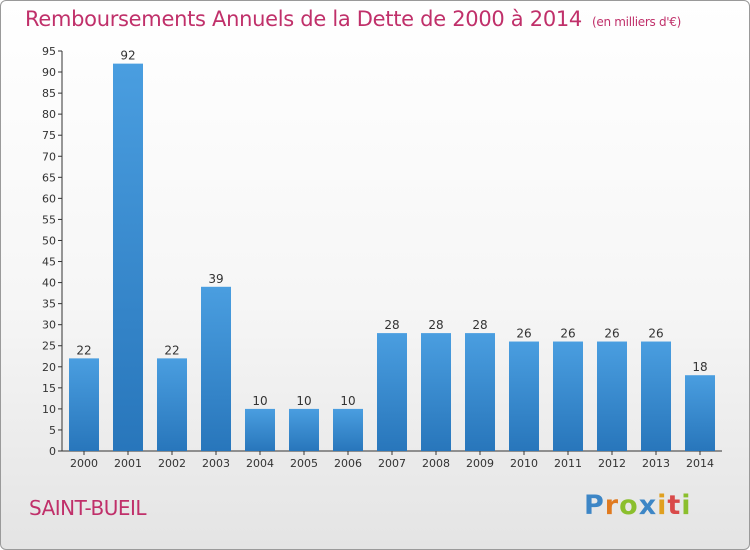  Describe the element at coordinates (52, 430) in the screenshot. I see `y-tick-label: 5` at that location.